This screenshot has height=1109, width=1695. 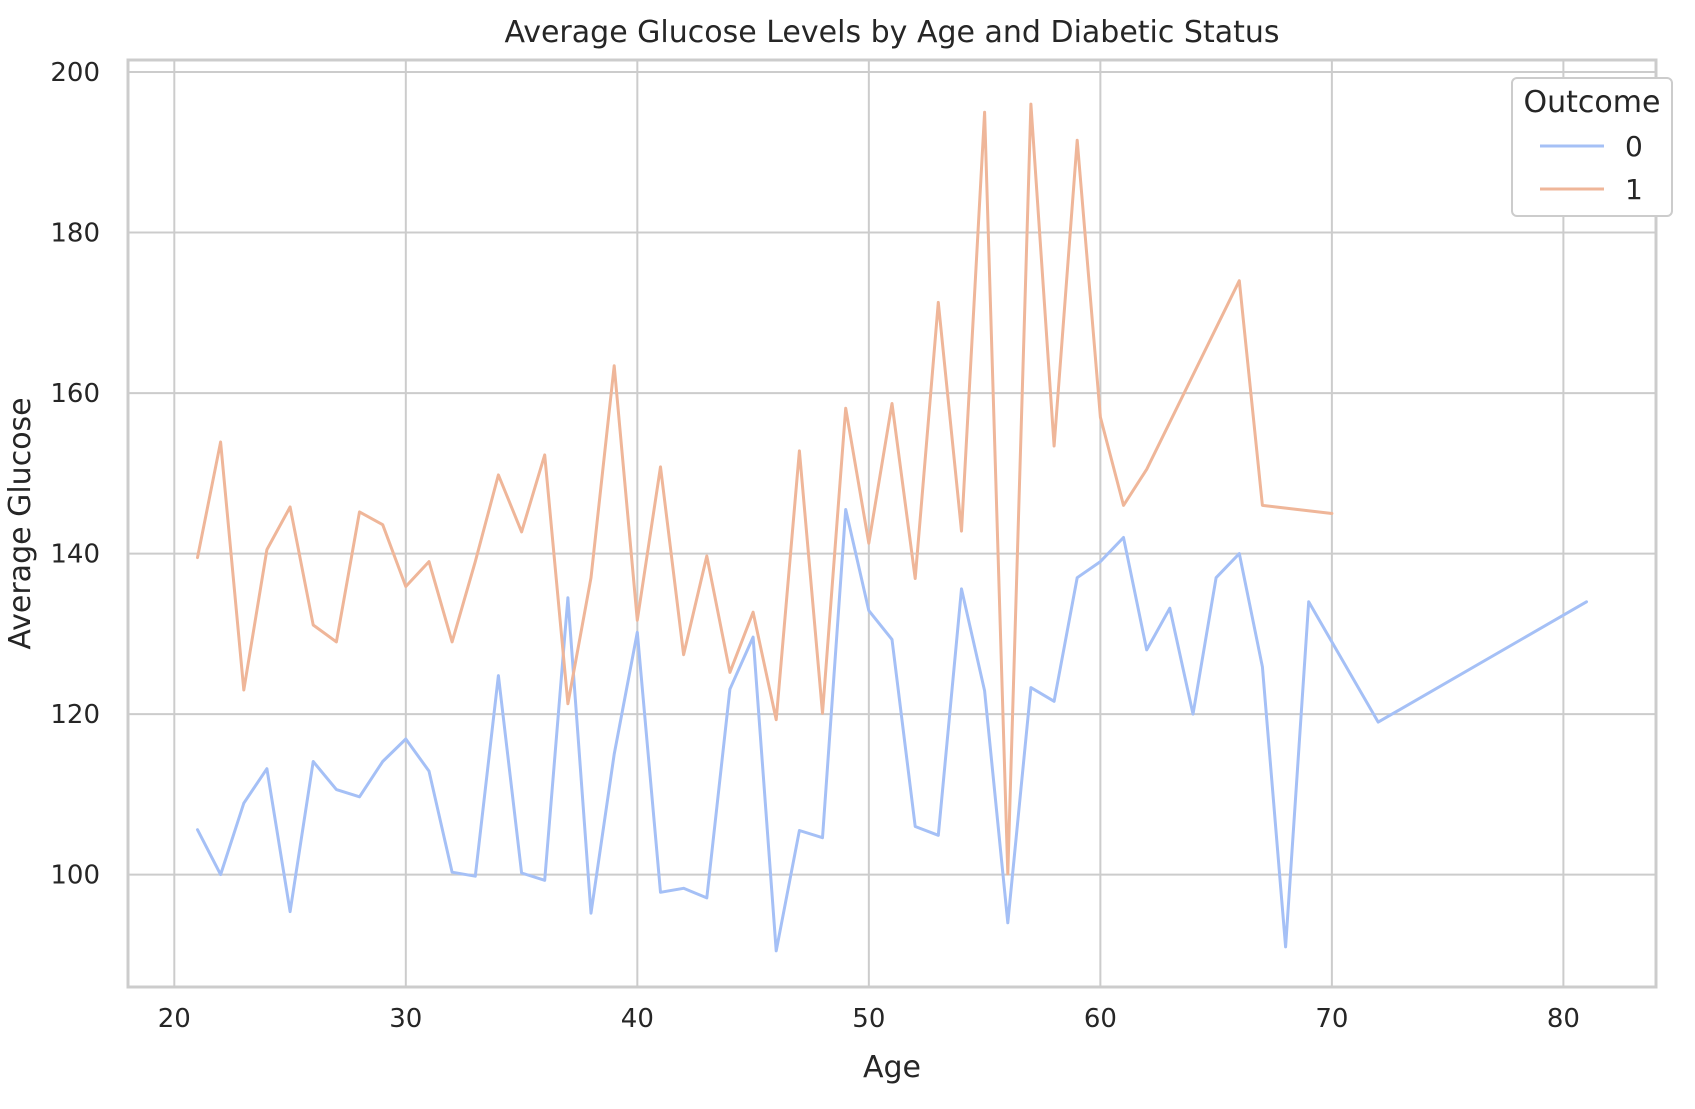 What do you see at coordinates (75, 555) in the screenshot?
I see `y-tick-label: 140` at bounding box center [75, 555].